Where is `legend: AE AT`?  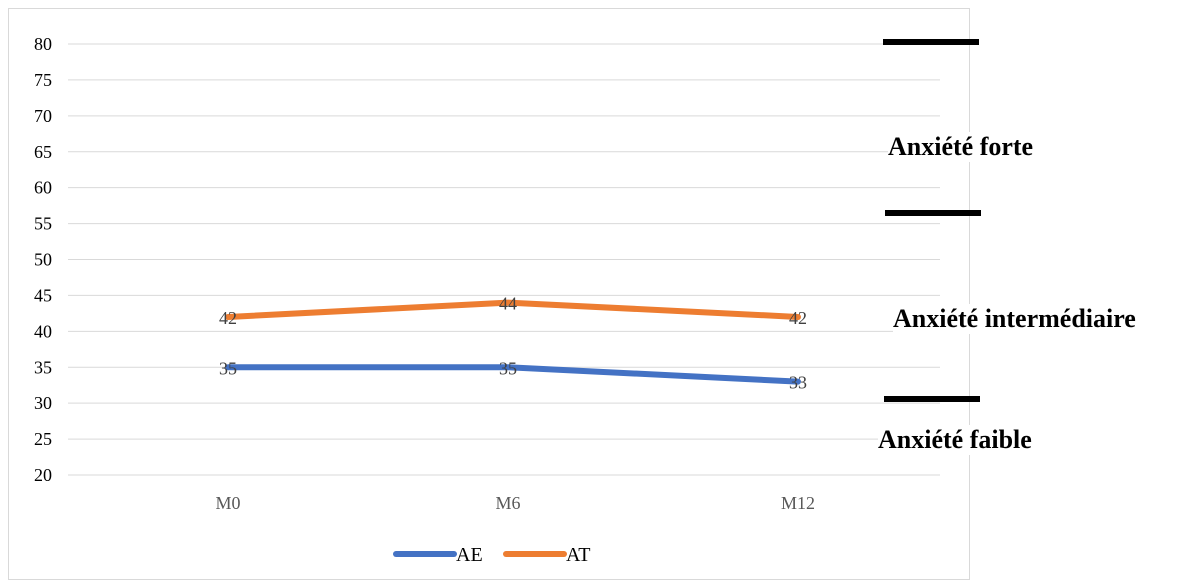
legend: AE AT is located at coordinates (491, 555).